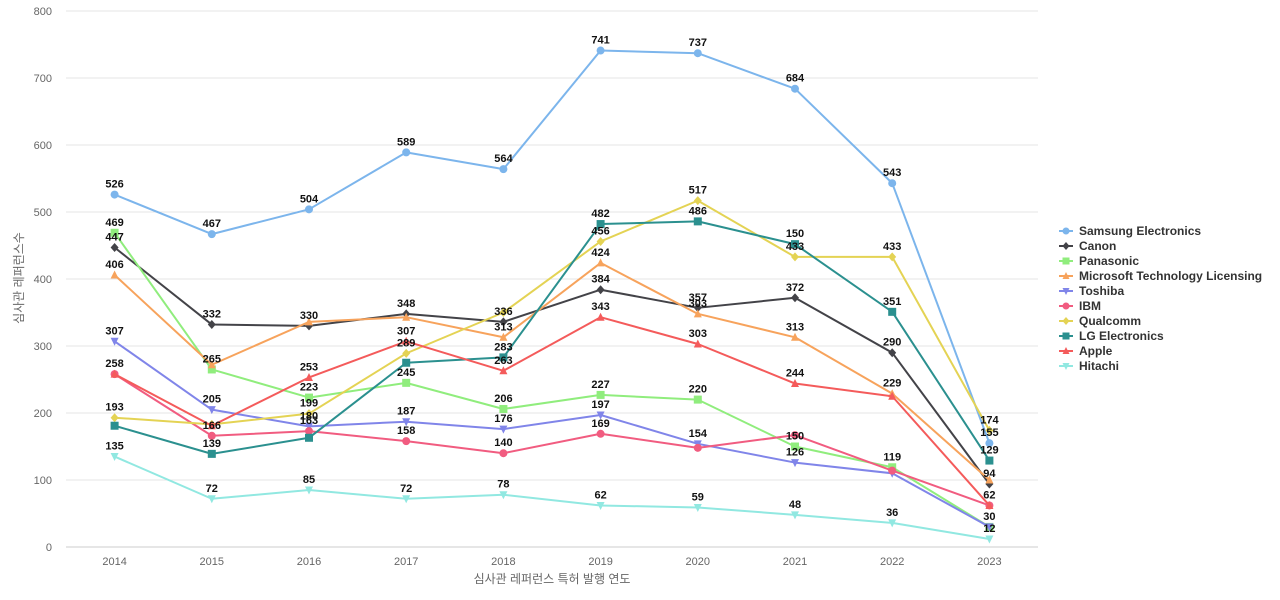 The image size is (1280, 600). I want to click on legend-item: Panasonic, so click(1099, 261).